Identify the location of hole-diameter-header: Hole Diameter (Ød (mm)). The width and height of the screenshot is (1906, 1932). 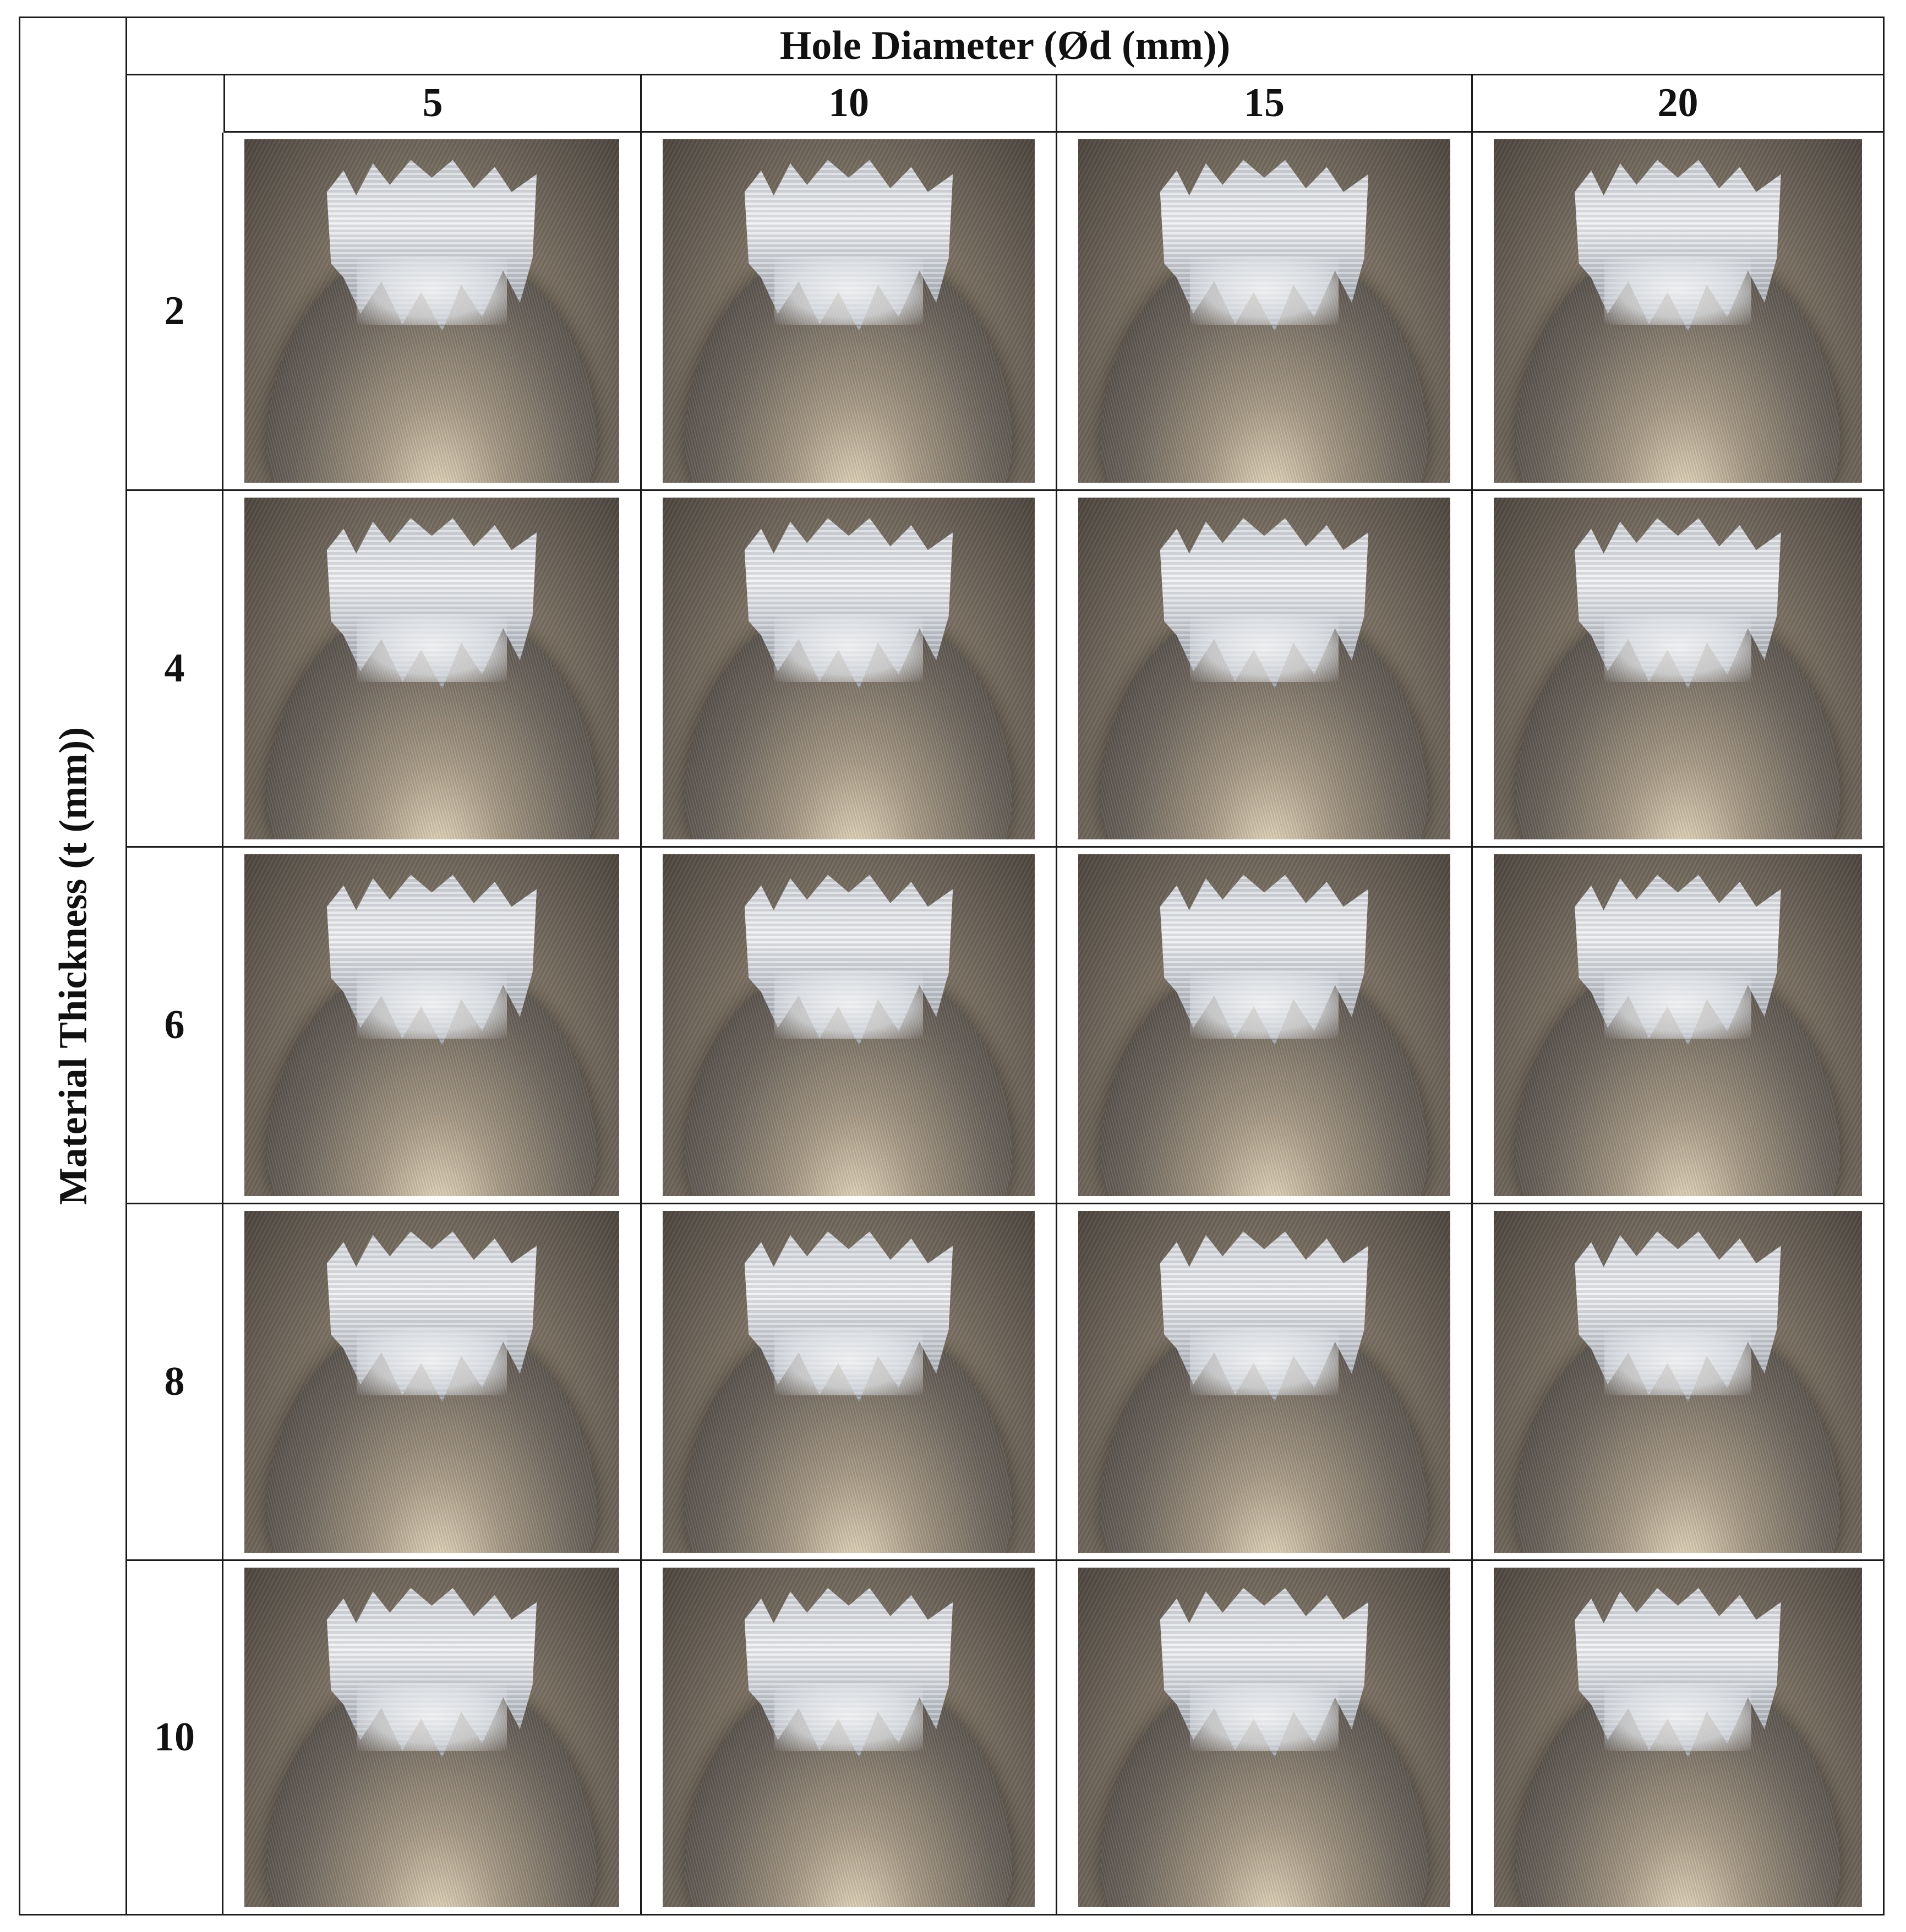
(1005, 47).